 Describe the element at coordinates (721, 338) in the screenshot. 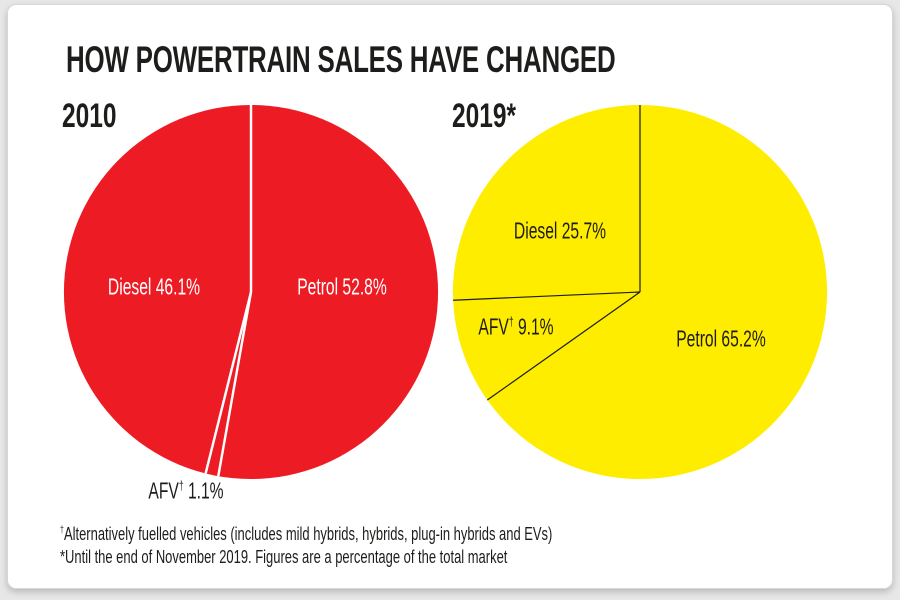

I see `pie-2019-label-petrol: Petrol 65.2%` at that location.